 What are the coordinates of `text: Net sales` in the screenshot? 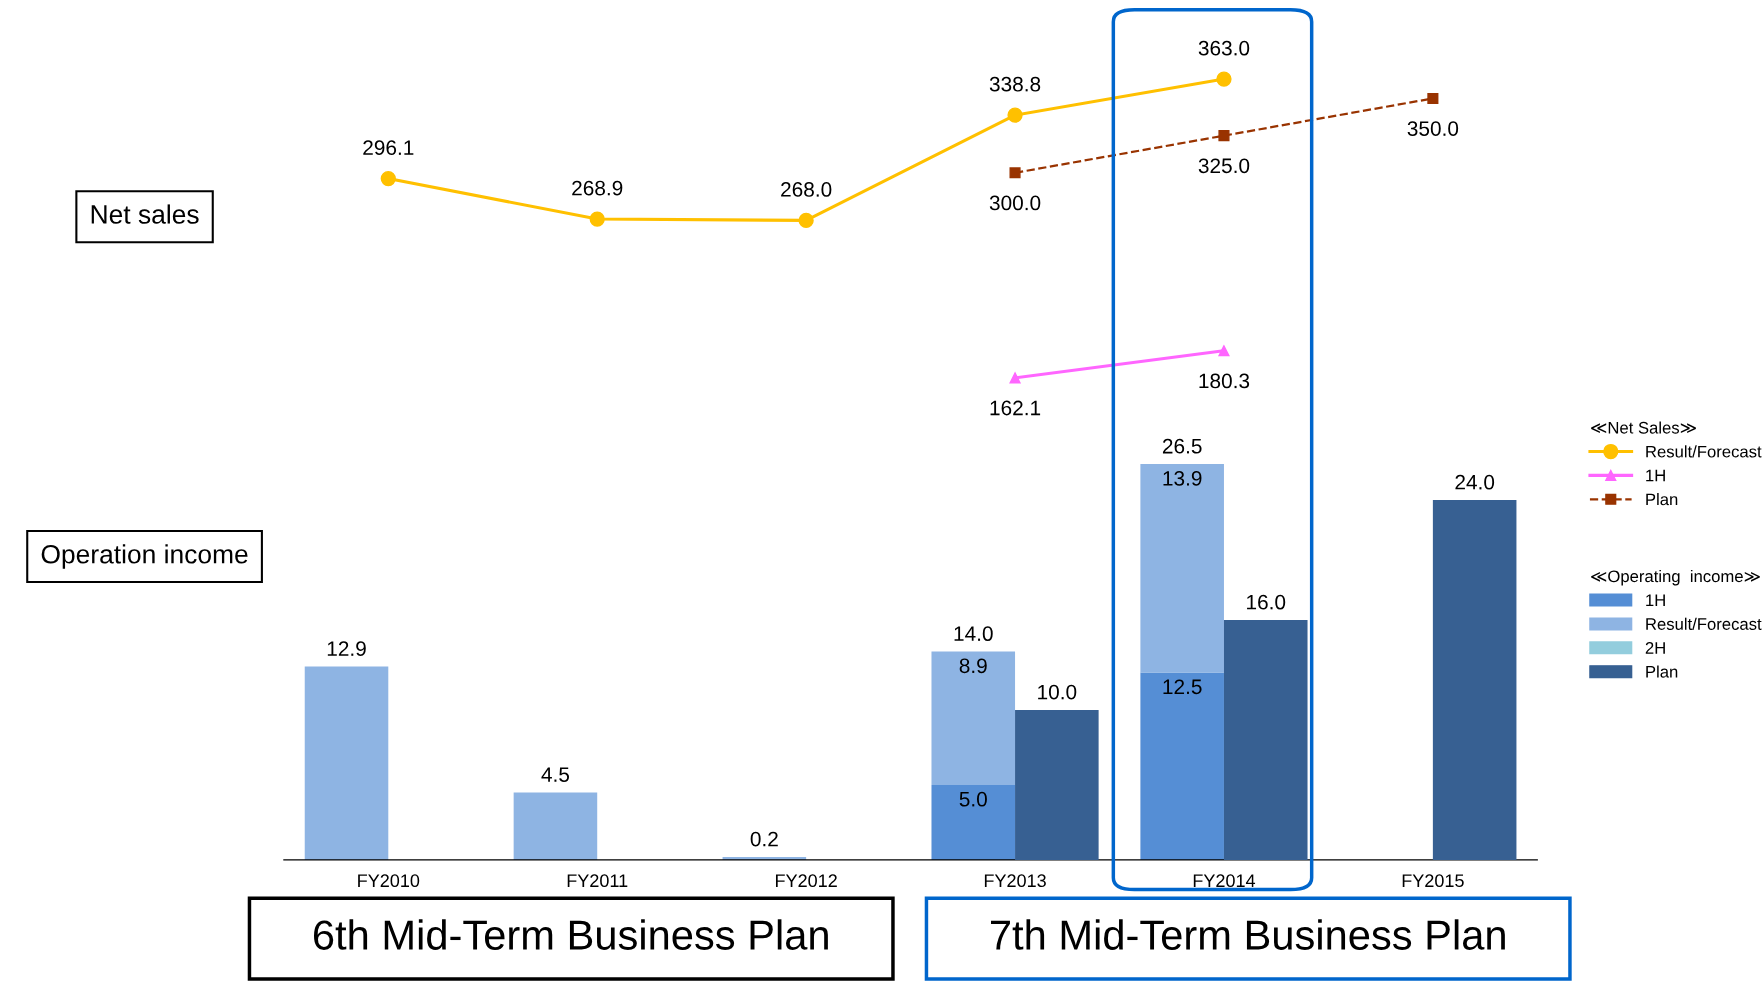 It's located at (145, 214).